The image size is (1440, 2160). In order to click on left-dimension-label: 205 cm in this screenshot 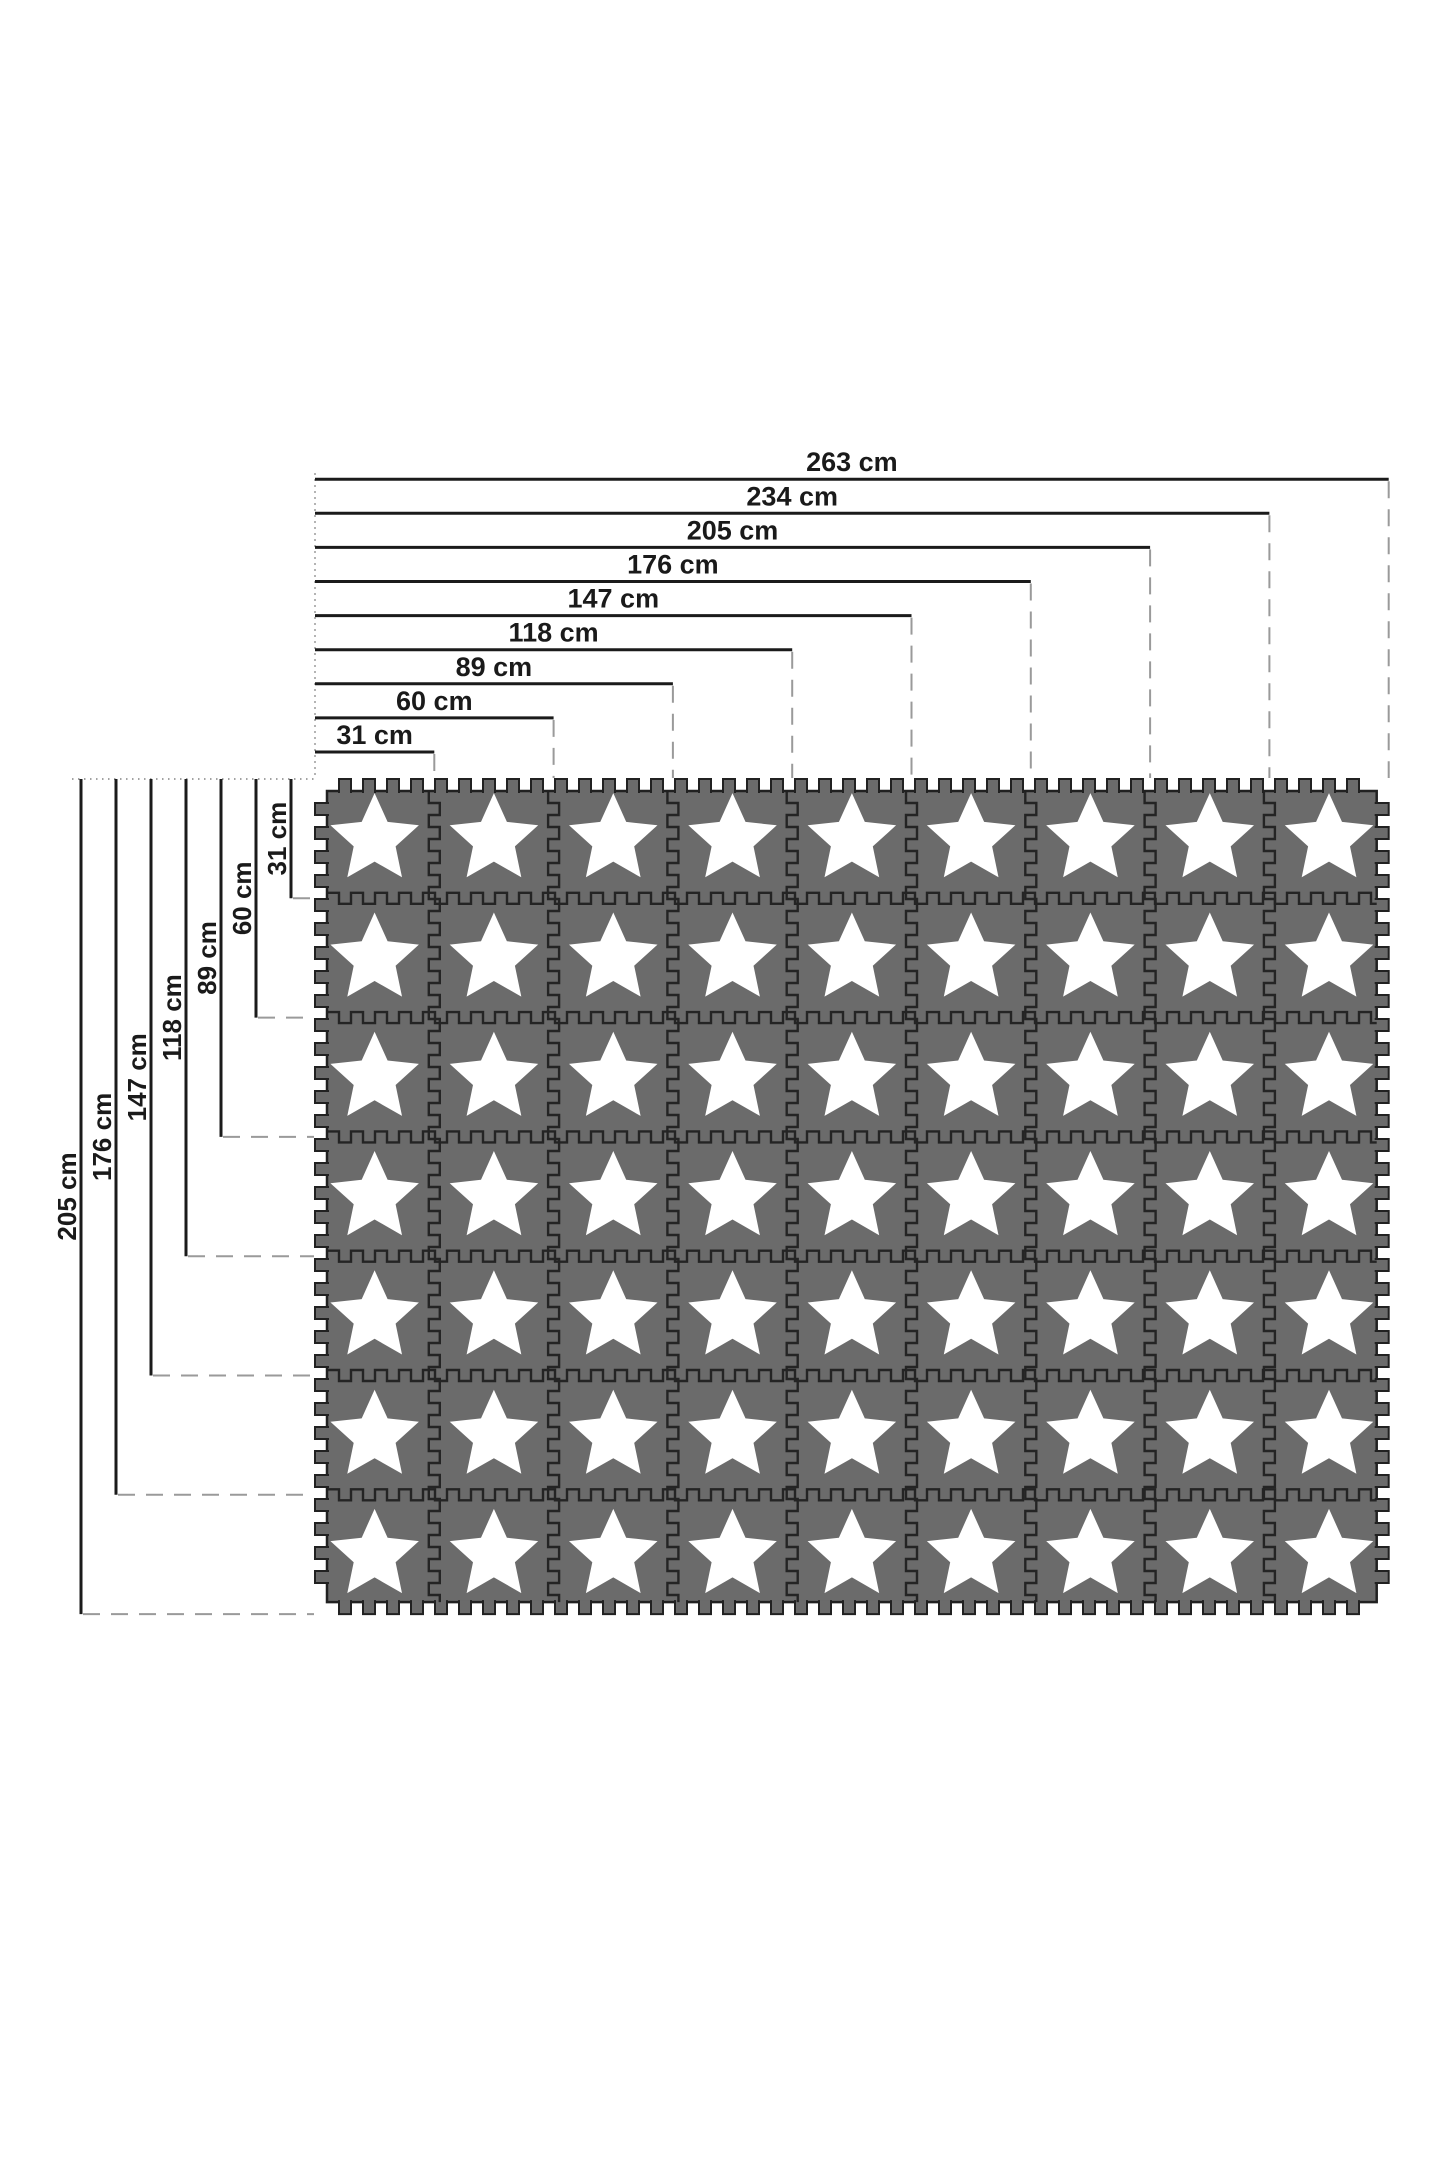, I will do `click(67, 1196)`.